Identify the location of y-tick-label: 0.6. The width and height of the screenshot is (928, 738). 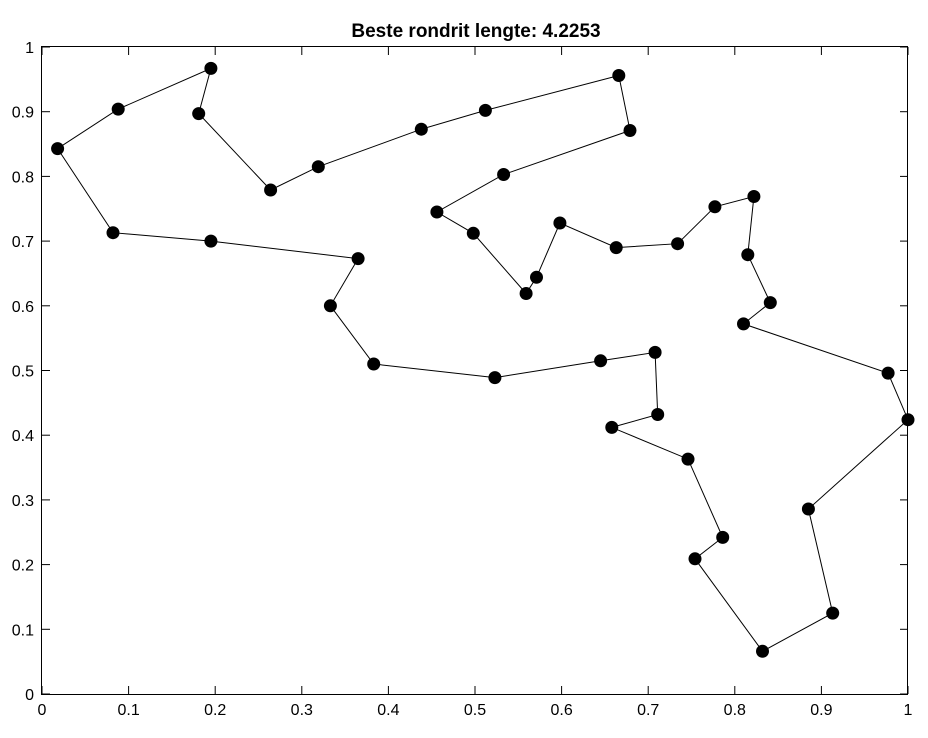
(23, 307).